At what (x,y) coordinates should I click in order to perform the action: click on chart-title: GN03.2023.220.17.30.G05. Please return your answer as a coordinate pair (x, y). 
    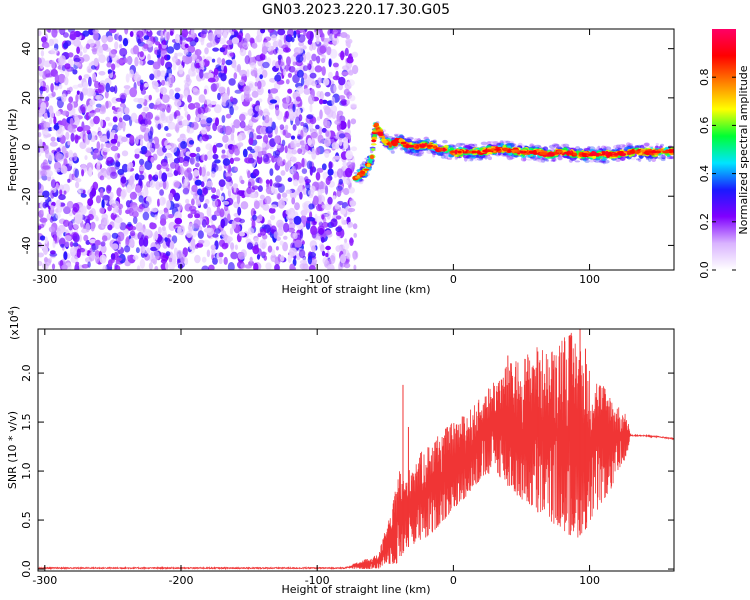
    Looking at the image, I should click on (356, 10).